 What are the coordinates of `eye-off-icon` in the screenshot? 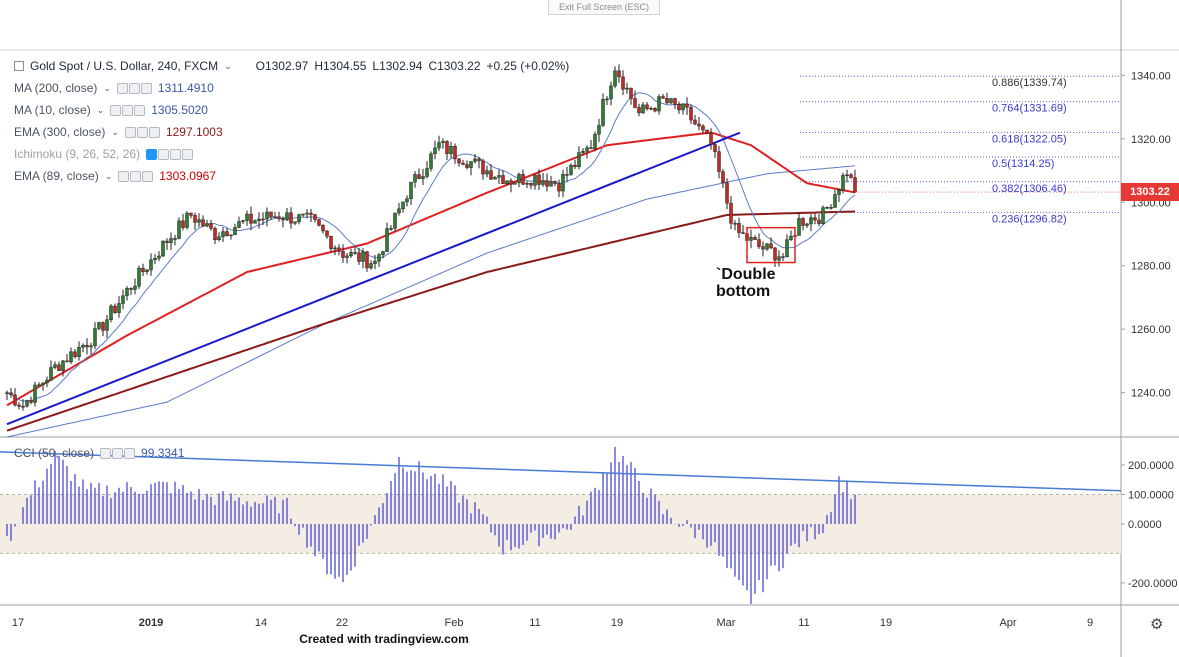 It's located at (152, 154).